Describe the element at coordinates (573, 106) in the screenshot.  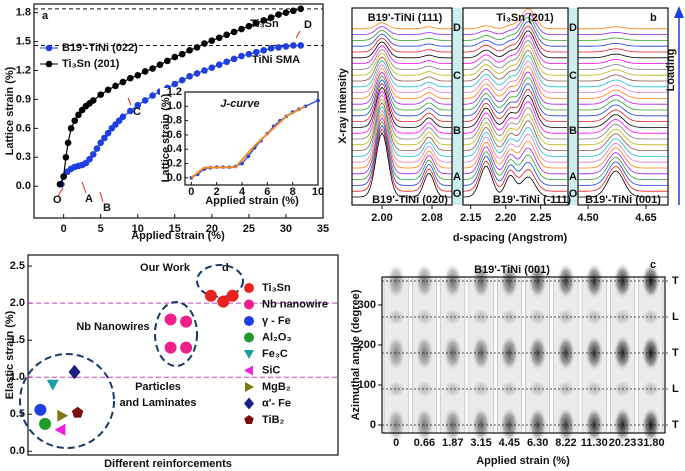
I see `section-gap` at that location.